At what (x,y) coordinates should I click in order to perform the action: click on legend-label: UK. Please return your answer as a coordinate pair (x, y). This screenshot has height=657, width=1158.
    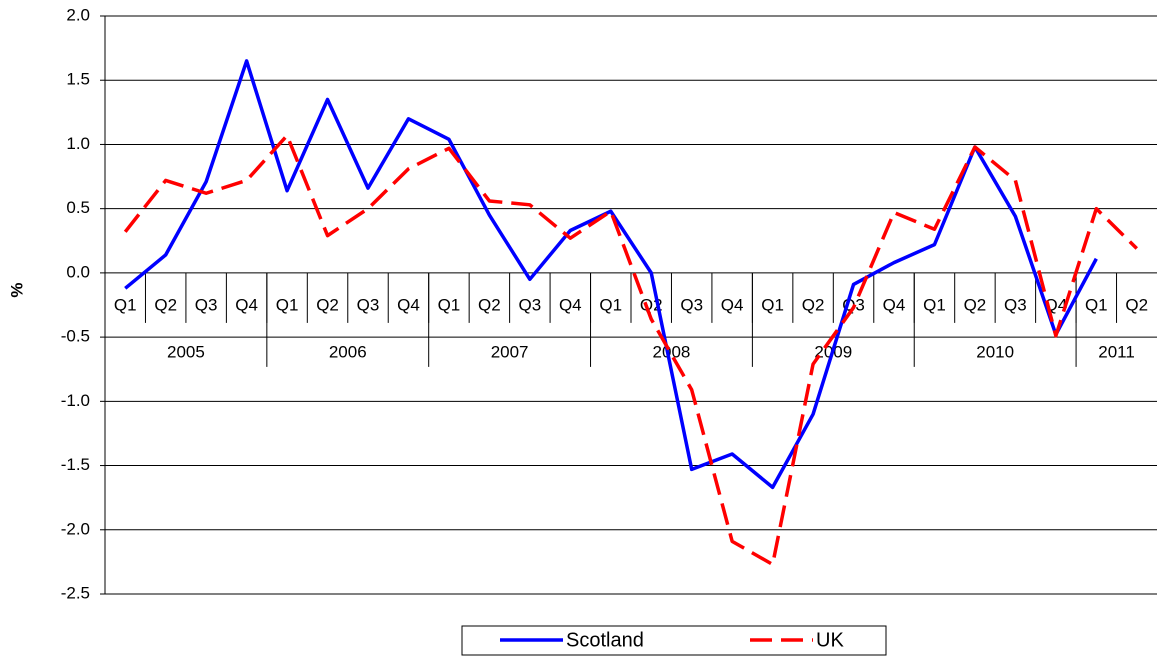
    Looking at the image, I should click on (830, 640).